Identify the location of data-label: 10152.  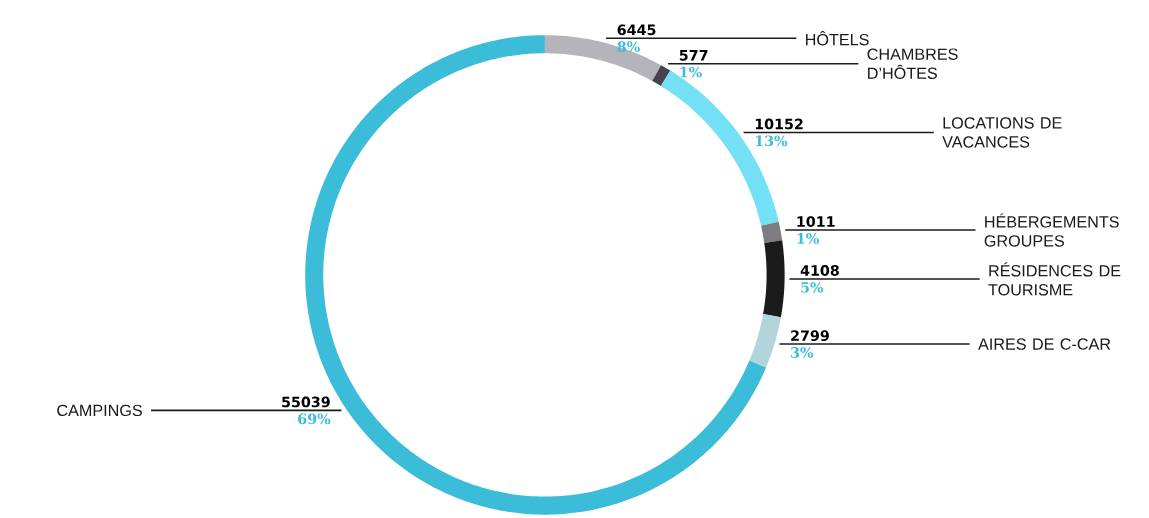
(779, 124).